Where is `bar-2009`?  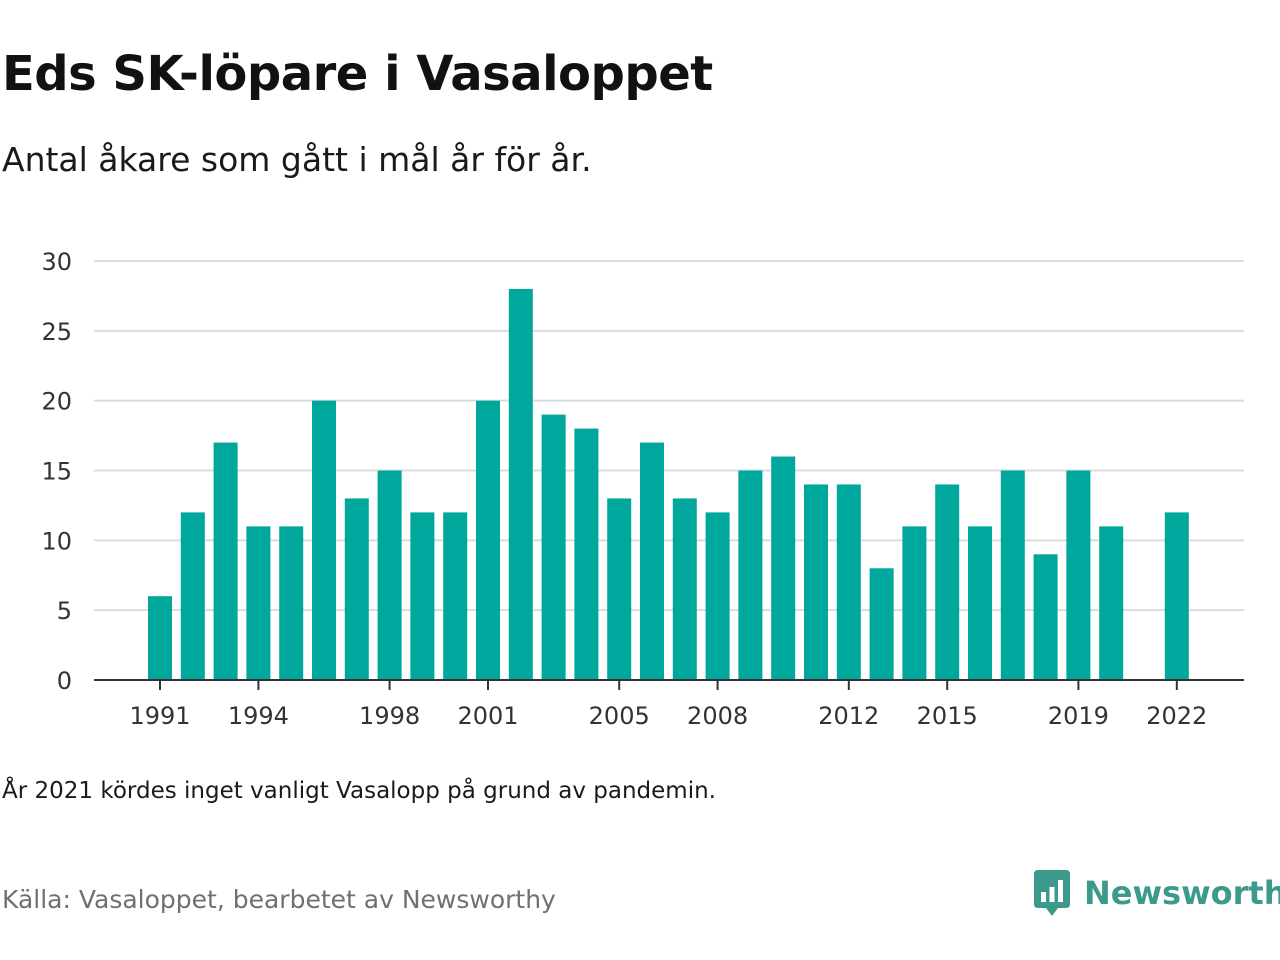 bar-2009 is located at coordinates (750, 575).